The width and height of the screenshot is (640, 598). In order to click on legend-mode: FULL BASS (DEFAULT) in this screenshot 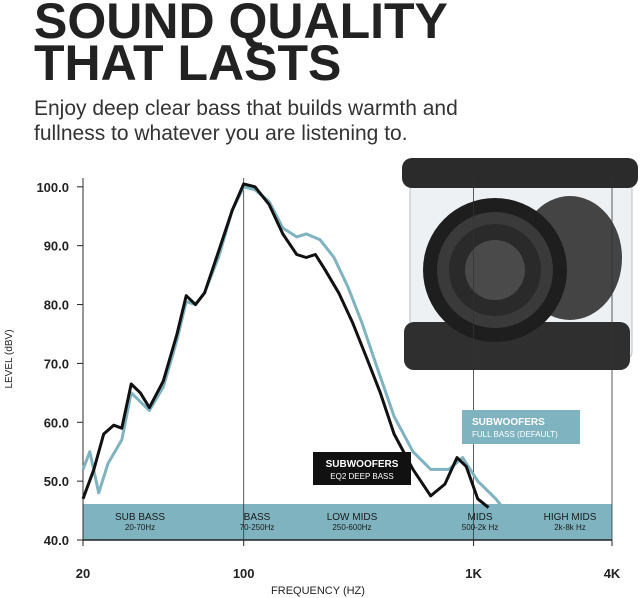, I will do `click(515, 434)`.